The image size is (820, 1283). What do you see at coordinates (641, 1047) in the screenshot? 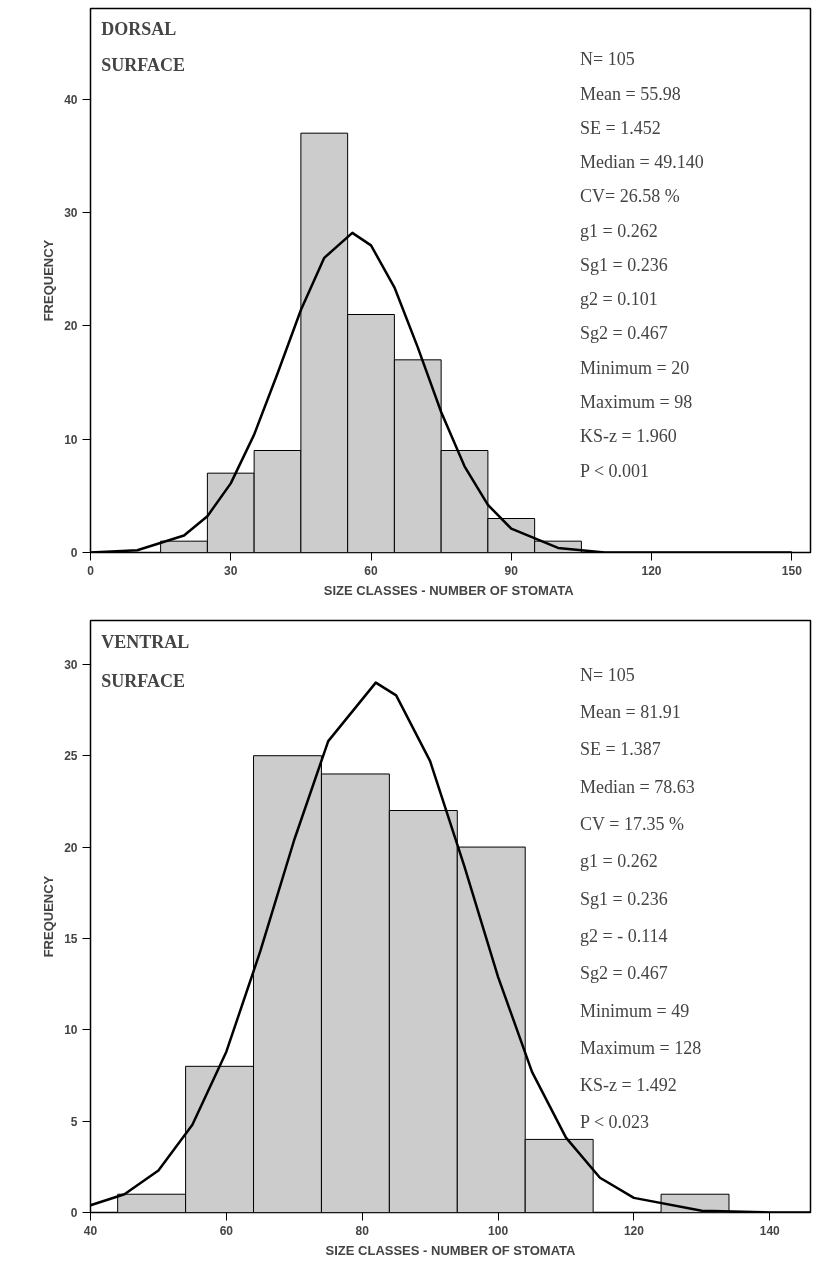
I see `annotation: Maximum = 128` at bounding box center [641, 1047].